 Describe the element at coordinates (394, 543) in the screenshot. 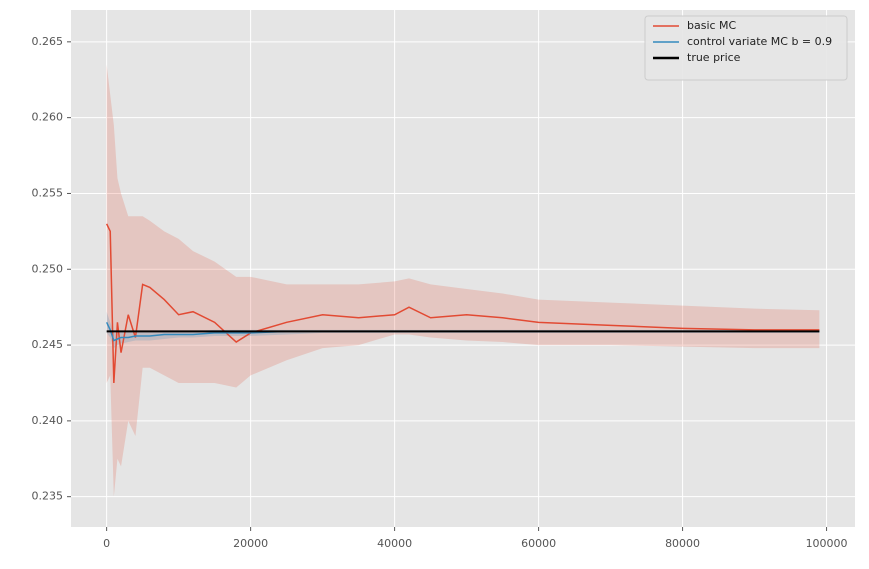

I see `x-tick-label: 40000` at that location.